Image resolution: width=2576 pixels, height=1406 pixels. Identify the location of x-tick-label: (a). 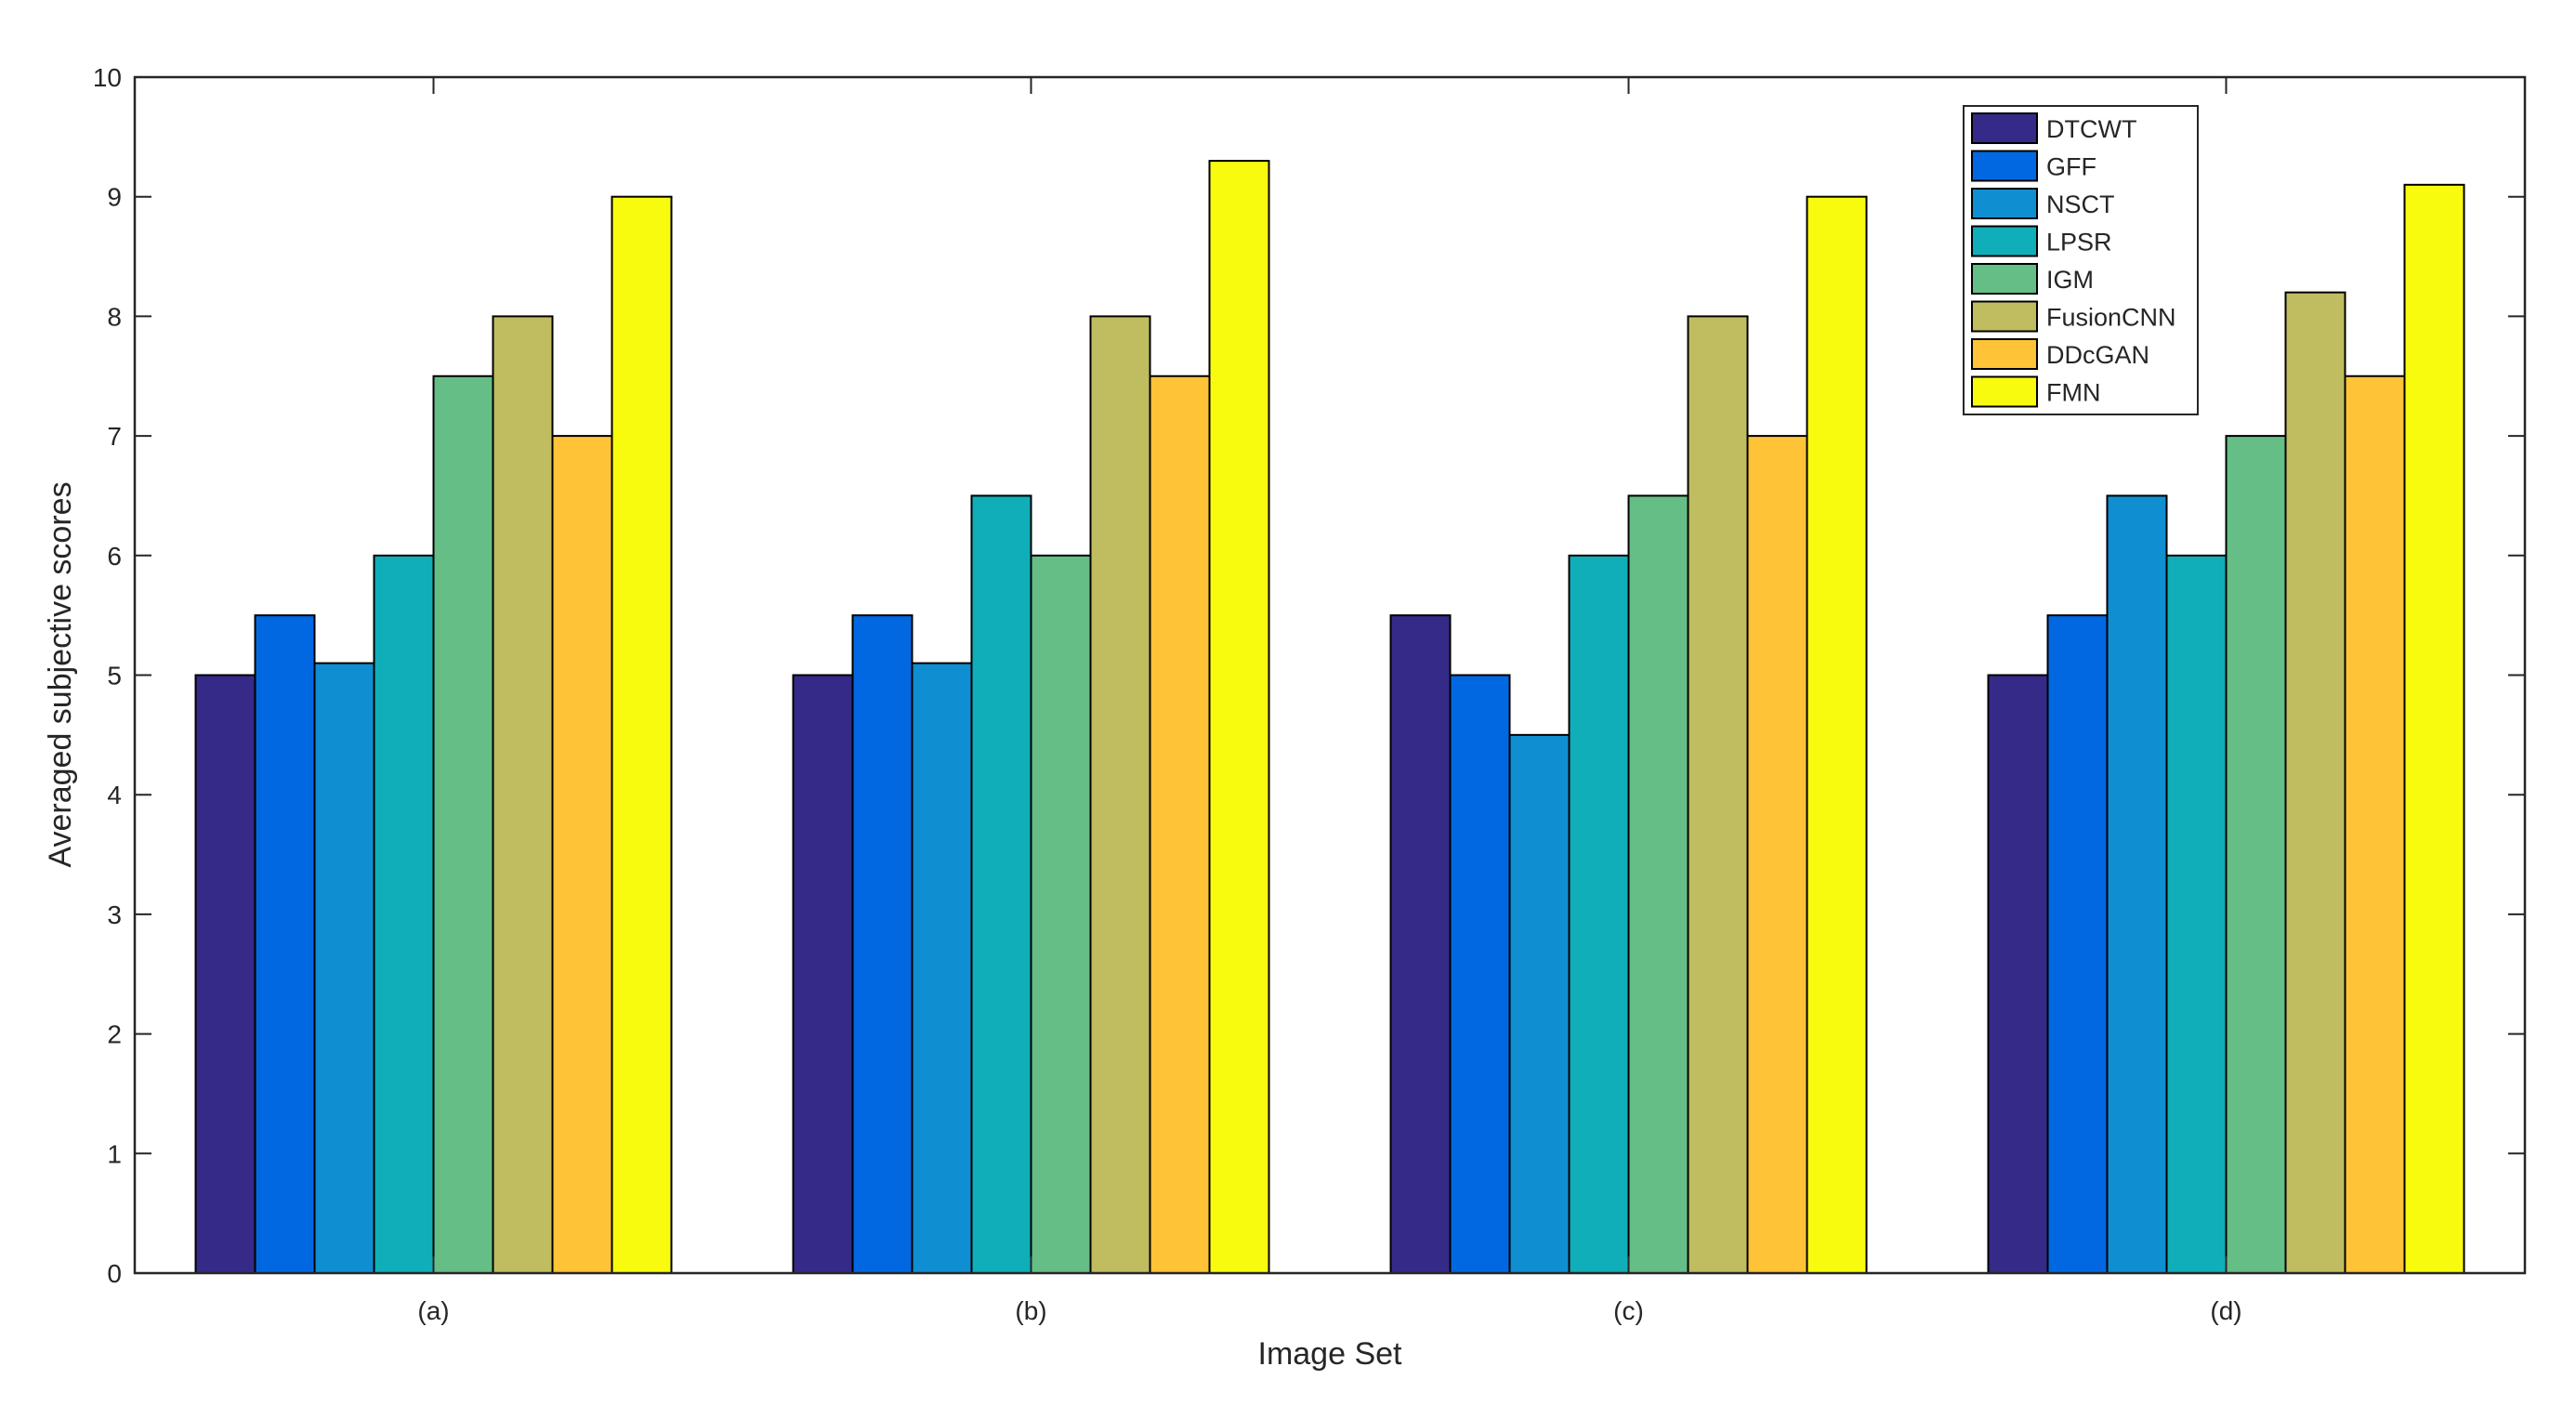
(433, 1310).